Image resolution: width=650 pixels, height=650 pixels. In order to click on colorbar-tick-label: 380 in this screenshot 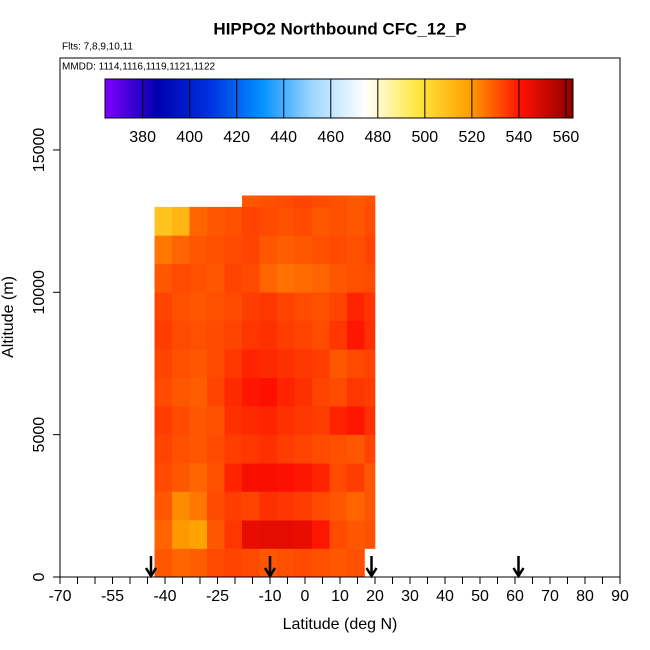, I will do `click(142, 137)`.